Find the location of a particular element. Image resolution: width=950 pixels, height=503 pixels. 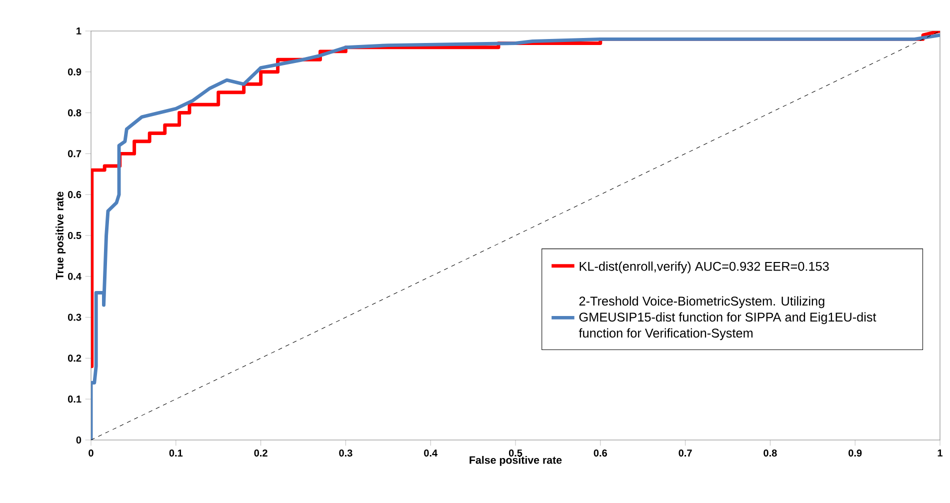

x-axis-title: False positive rate is located at coordinates (516, 461).